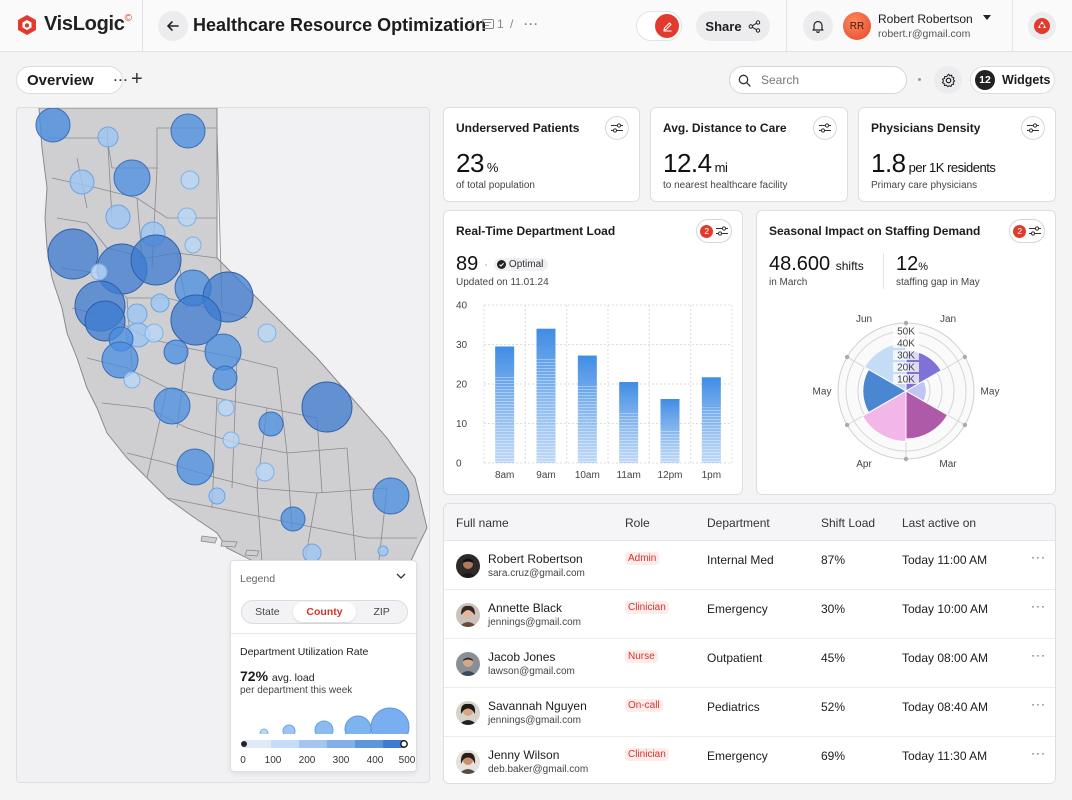 This screenshot has width=1072, height=800. What do you see at coordinates (545, 475) in the screenshot?
I see `x-tick-label: 9am` at bounding box center [545, 475].